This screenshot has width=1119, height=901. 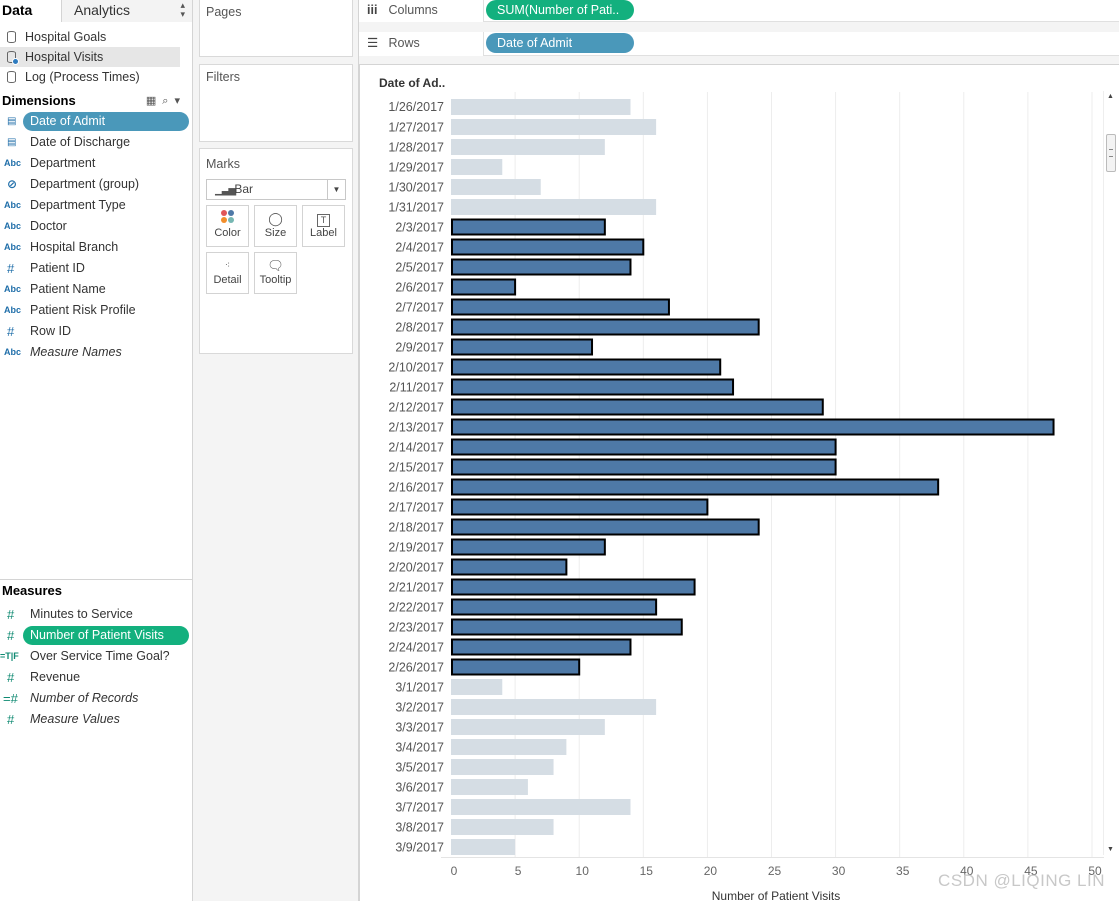 I want to click on field-patient-name: Abc Patient Name, so click(x=96, y=289).